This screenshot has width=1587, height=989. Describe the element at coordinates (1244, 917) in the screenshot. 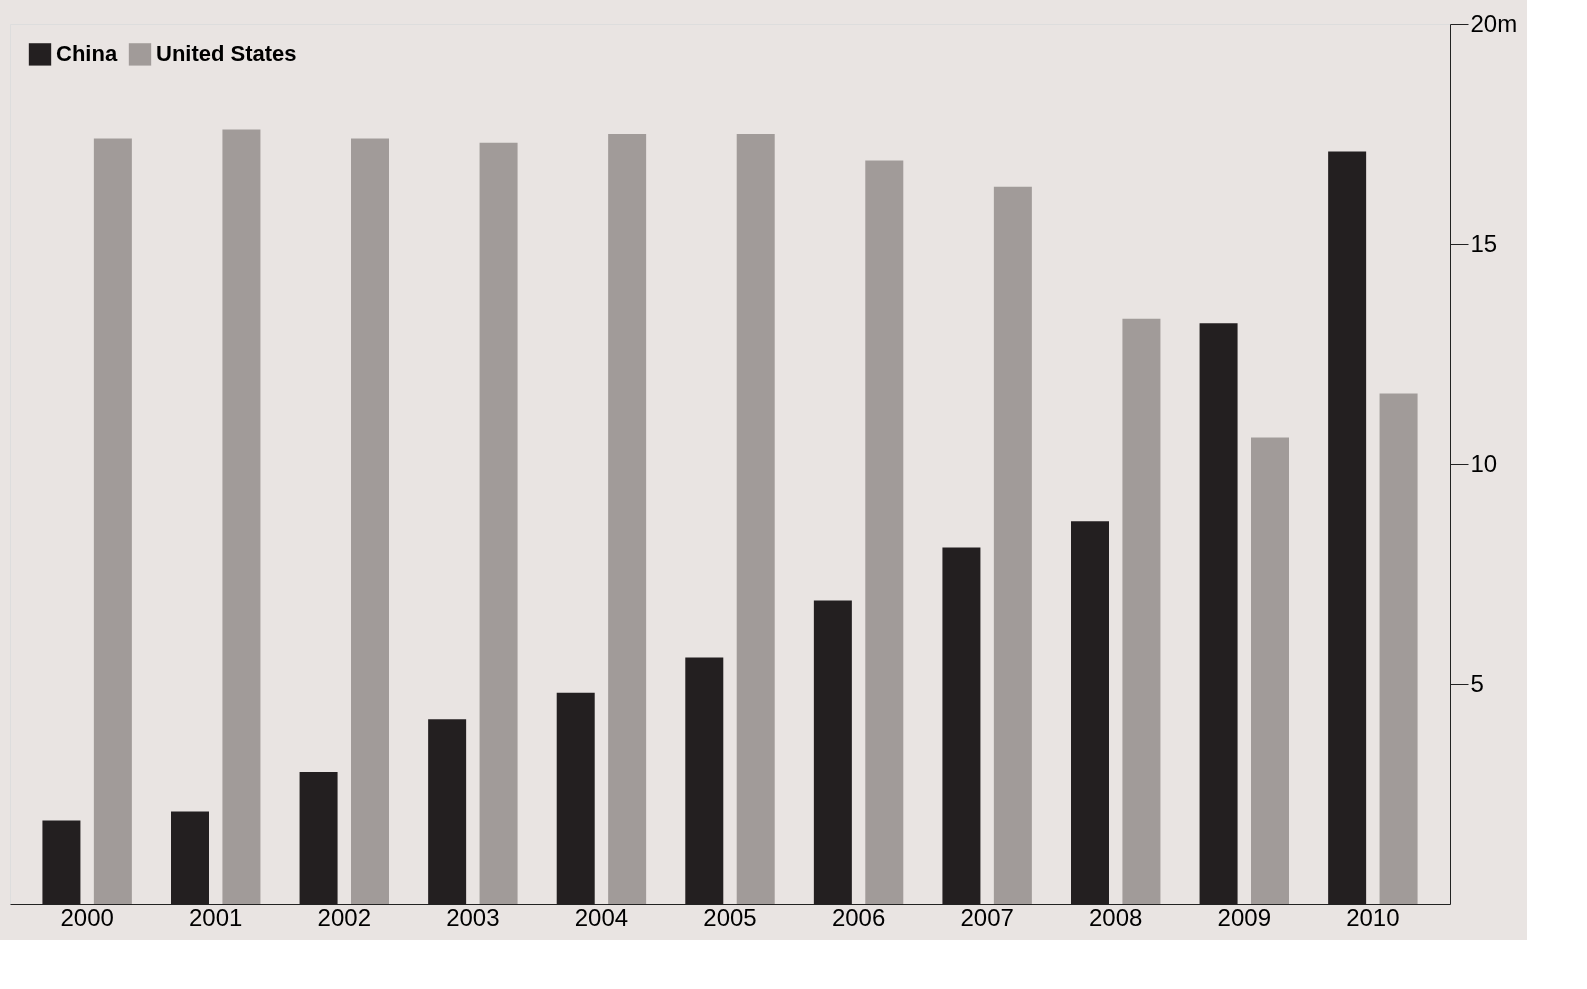

I see `x-tick-label: 2009` at that location.